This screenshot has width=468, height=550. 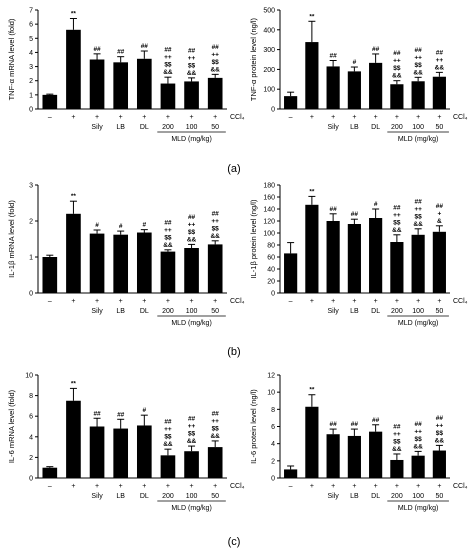 What do you see at coordinates (31, 458) in the screenshot?
I see `y-tick-label: 2` at bounding box center [31, 458].